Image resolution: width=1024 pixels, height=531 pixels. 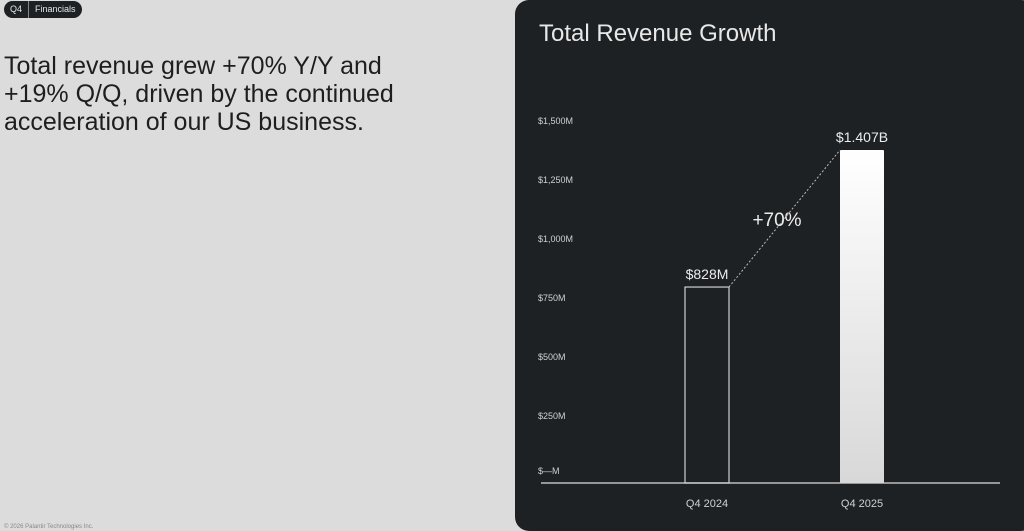 I want to click on chart-title: Total Revenue Growth, so click(x=658, y=33).